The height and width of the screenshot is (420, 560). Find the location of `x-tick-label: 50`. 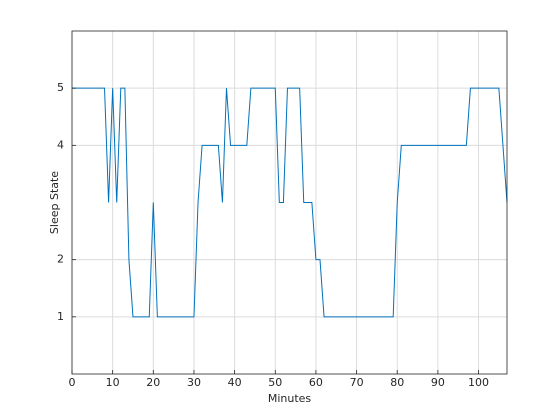

x-tick-label: 50 is located at coordinates (275, 382).